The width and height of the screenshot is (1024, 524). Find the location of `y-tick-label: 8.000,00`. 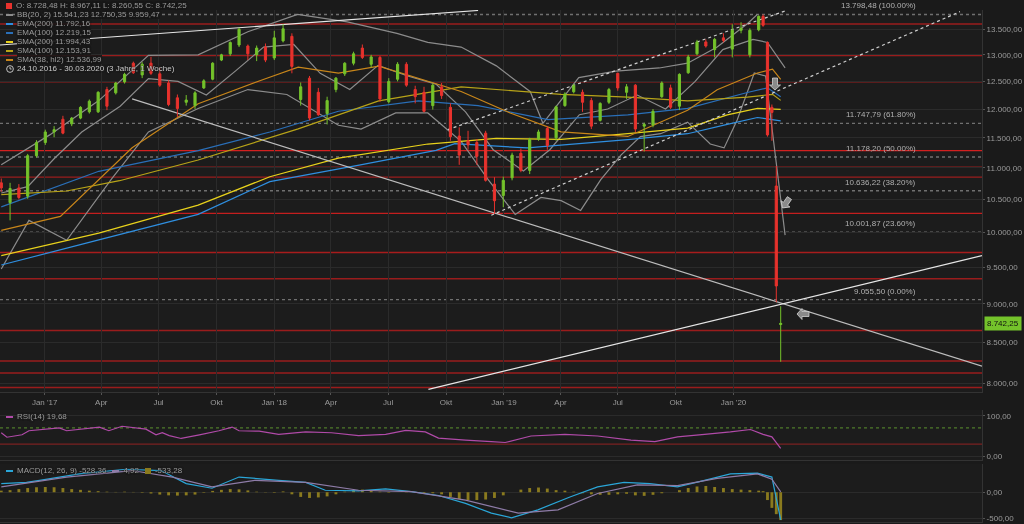

y-tick-label: 8.000,00 is located at coordinates (1002, 384).